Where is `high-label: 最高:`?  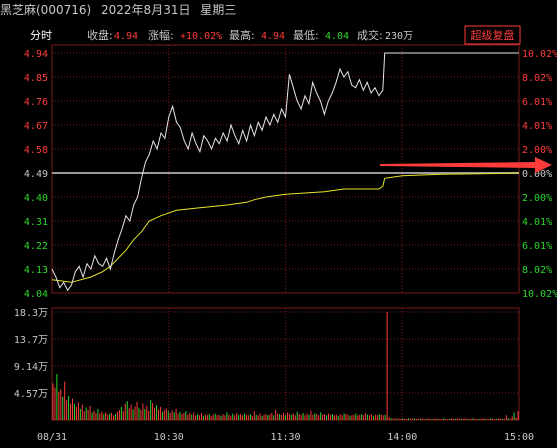
high-label: 最高: is located at coordinates (242, 35).